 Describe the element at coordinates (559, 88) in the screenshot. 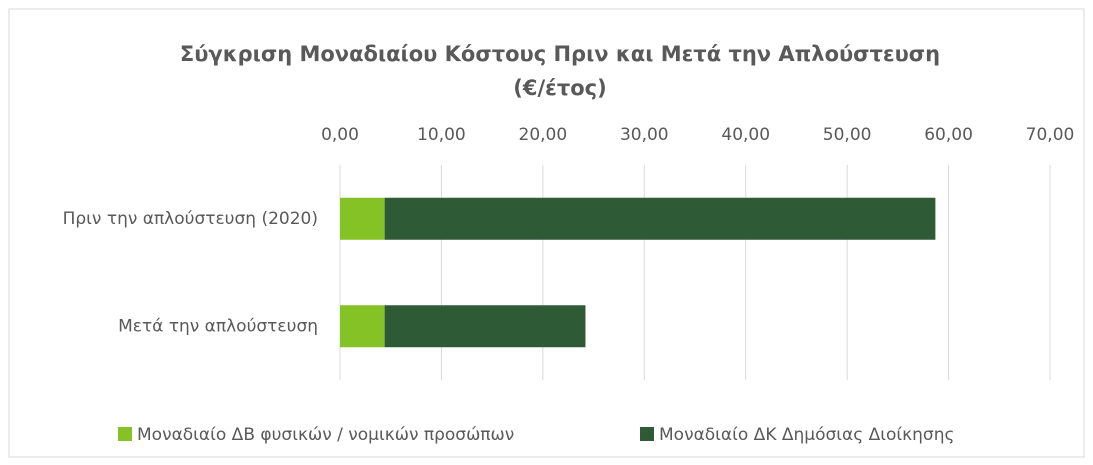

I see `chart-title: (€/έτος)` at that location.